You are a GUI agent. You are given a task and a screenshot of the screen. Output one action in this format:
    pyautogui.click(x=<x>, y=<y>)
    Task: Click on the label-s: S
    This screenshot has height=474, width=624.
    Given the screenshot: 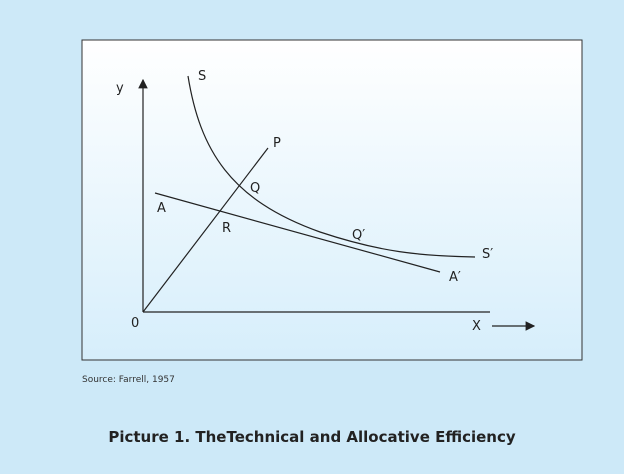 What is the action you would take?
    pyautogui.click(x=202, y=76)
    